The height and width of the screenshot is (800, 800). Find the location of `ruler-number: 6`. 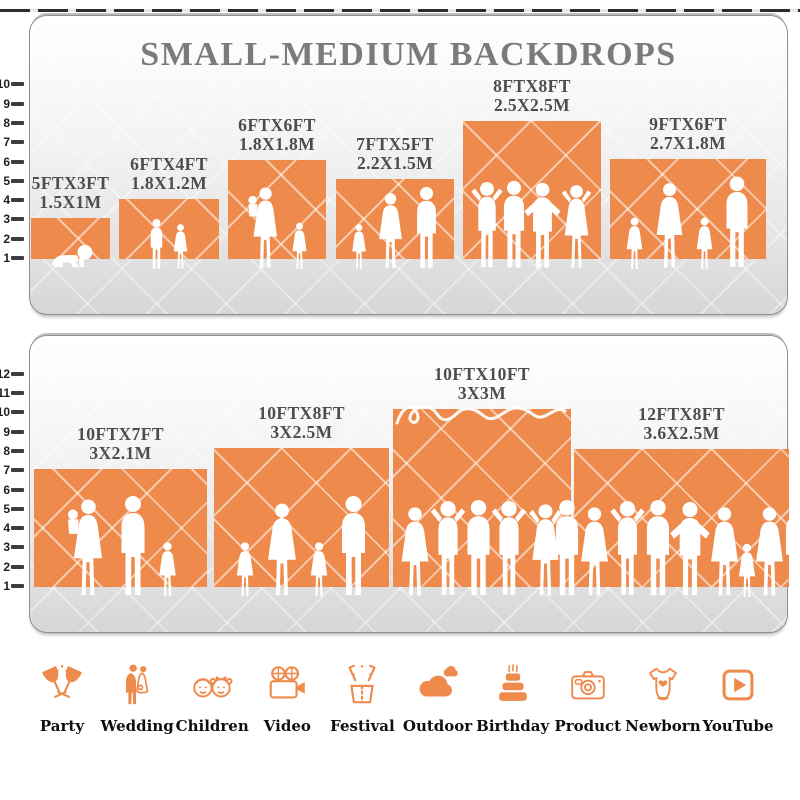

ruler-number: 6 is located at coordinates (6, 161).